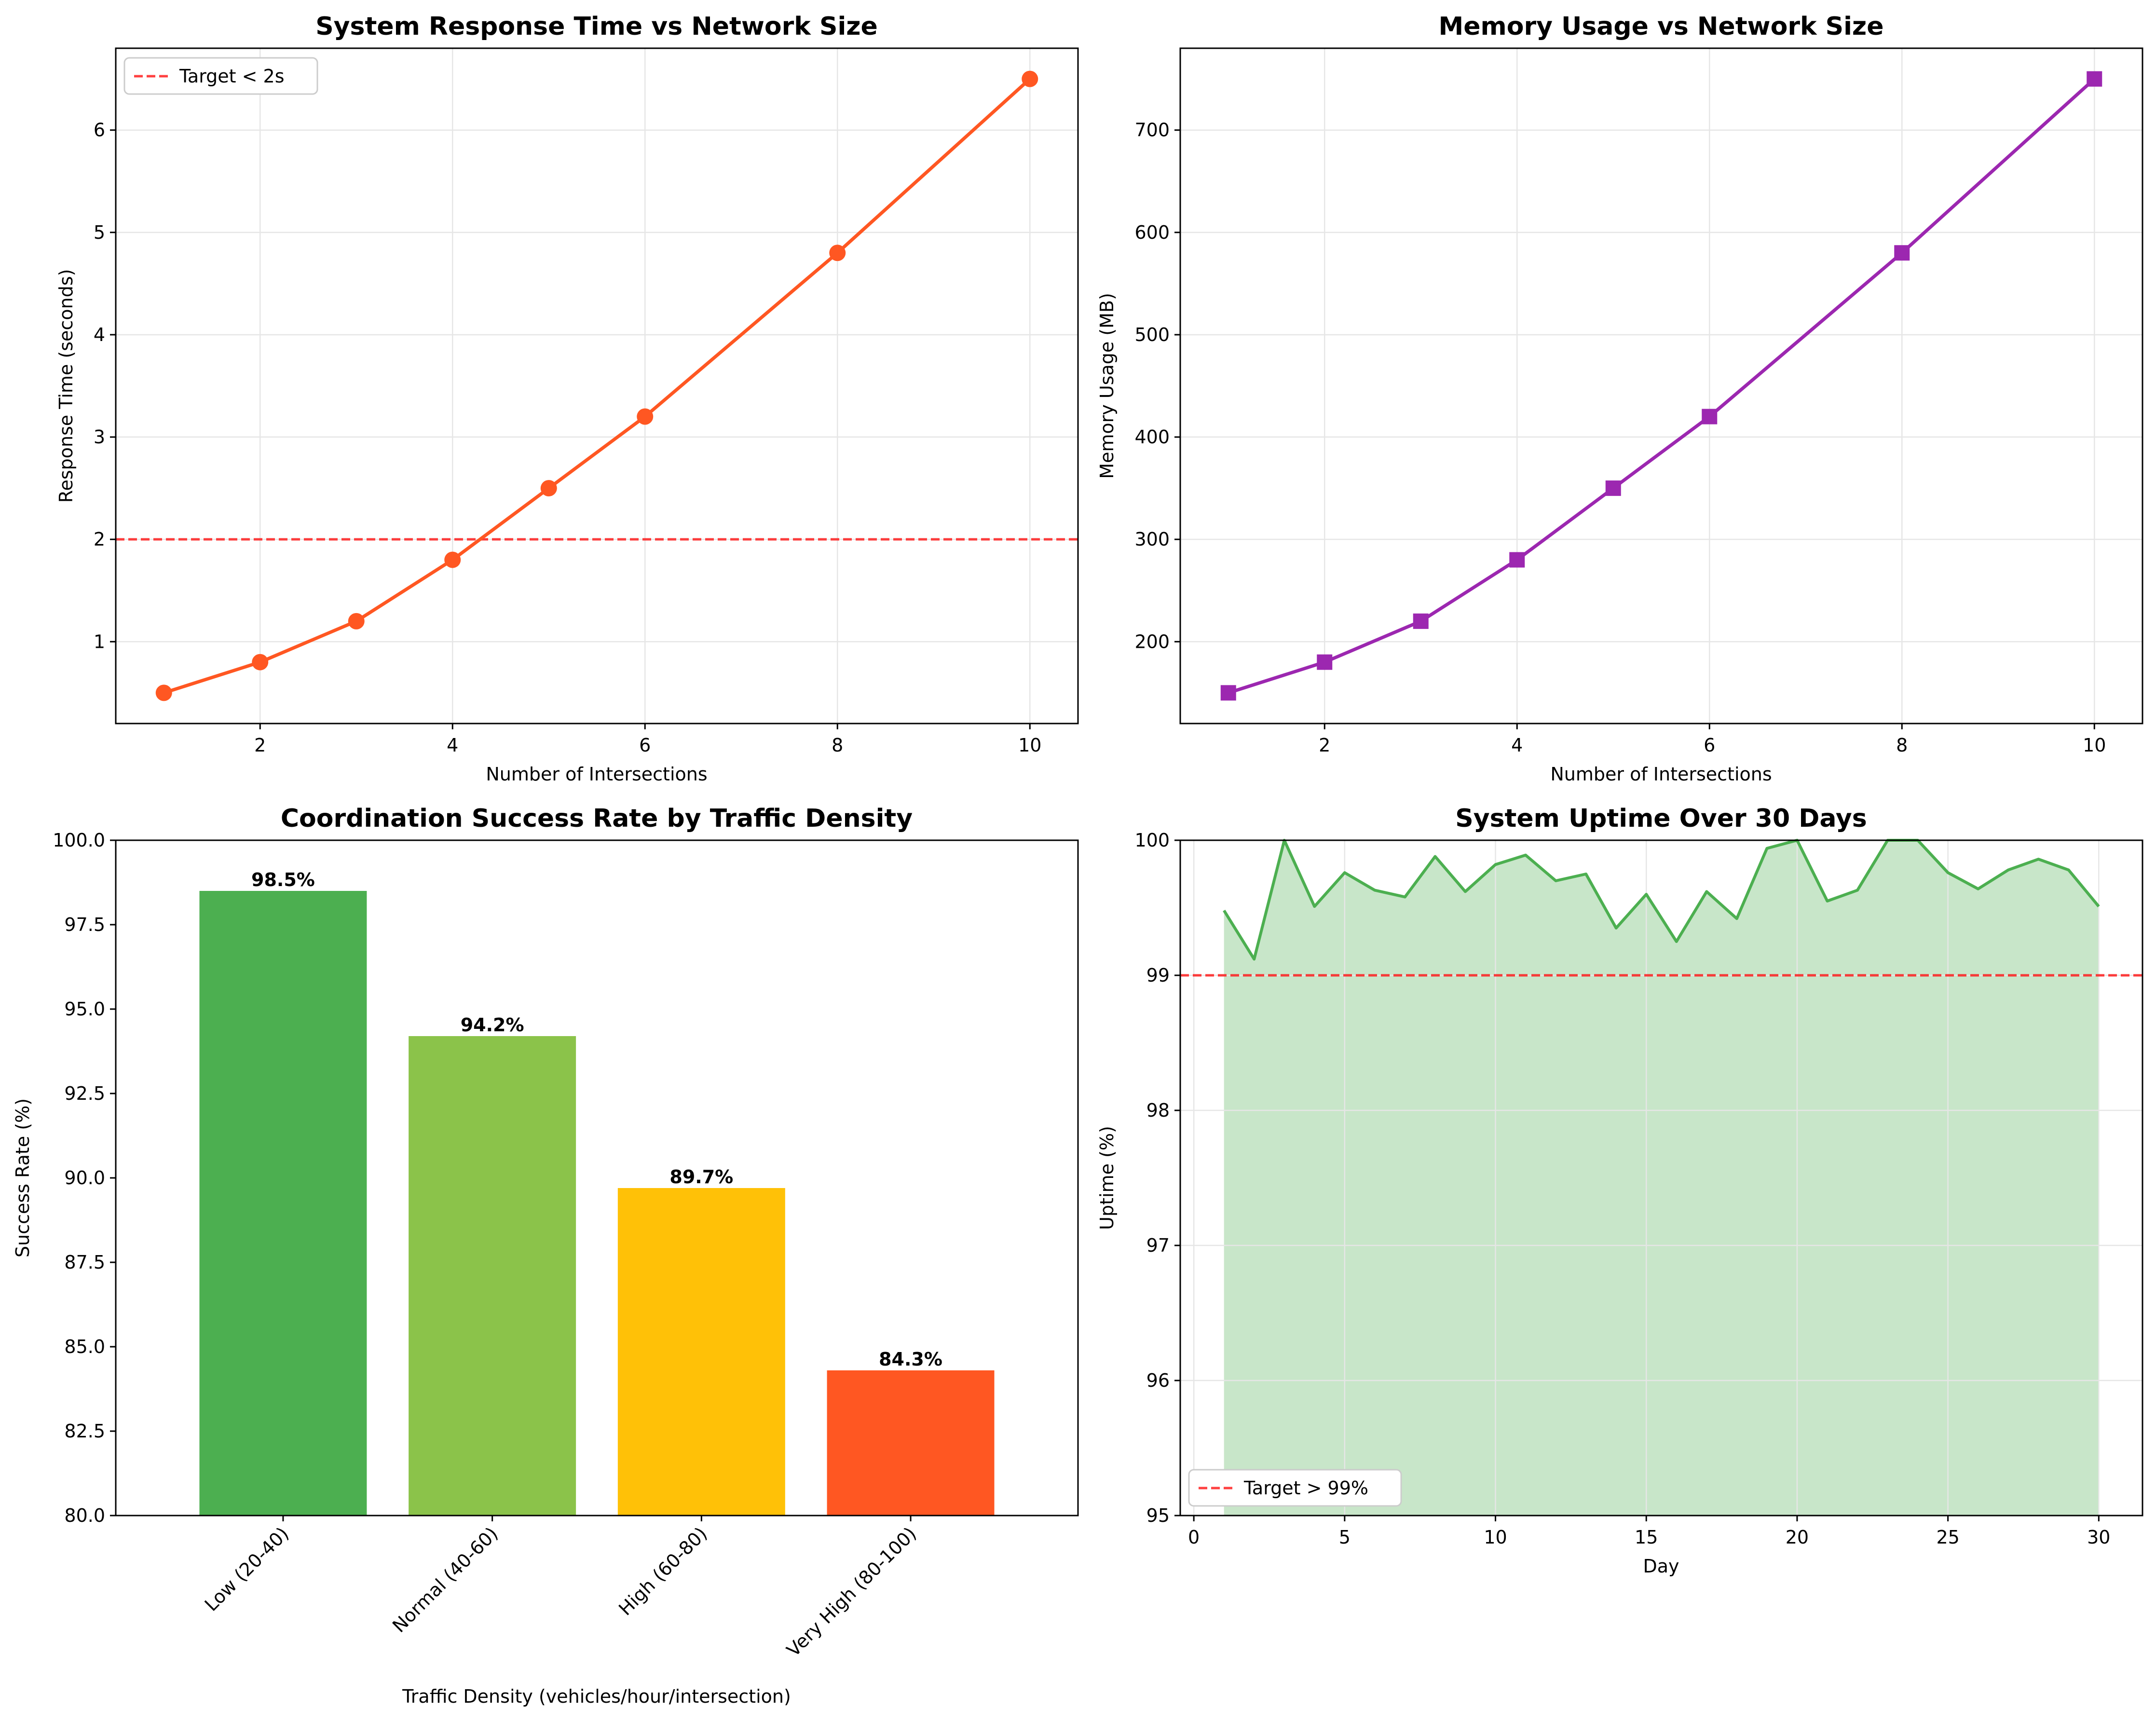  What do you see at coordinates (1152, 641) in the screenshot?
I see `y-tick-label: 200` at bounding box center [1152, 641].